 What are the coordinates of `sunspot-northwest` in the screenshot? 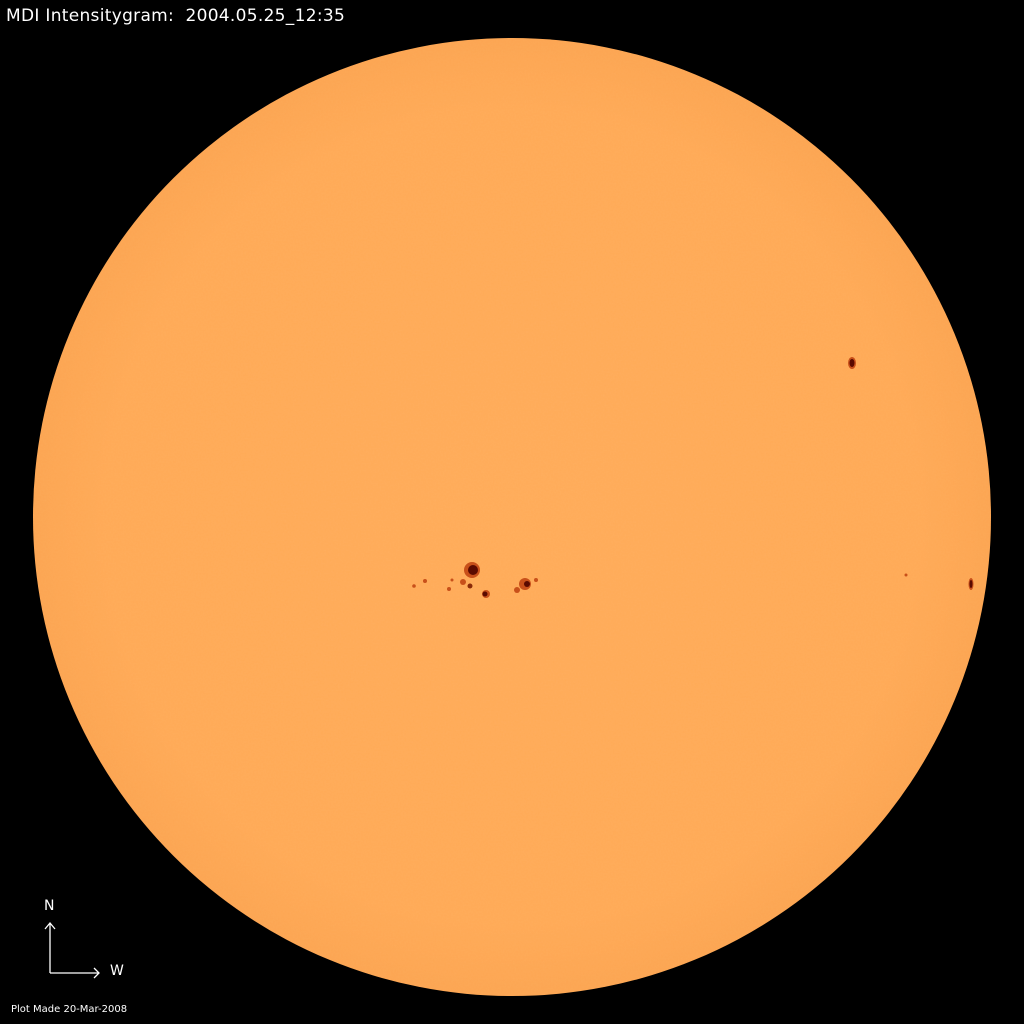 It's located at (852, 363).